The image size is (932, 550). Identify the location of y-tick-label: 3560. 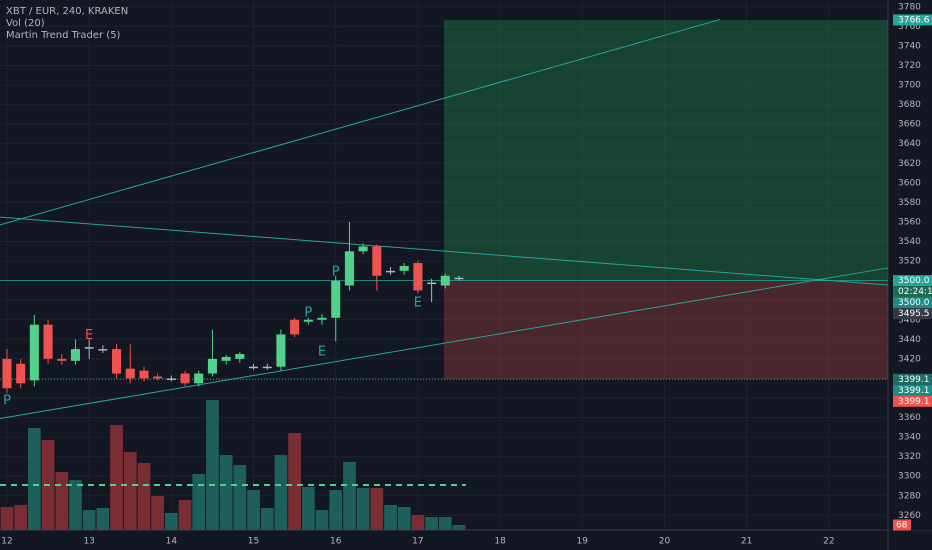
(909, 222).